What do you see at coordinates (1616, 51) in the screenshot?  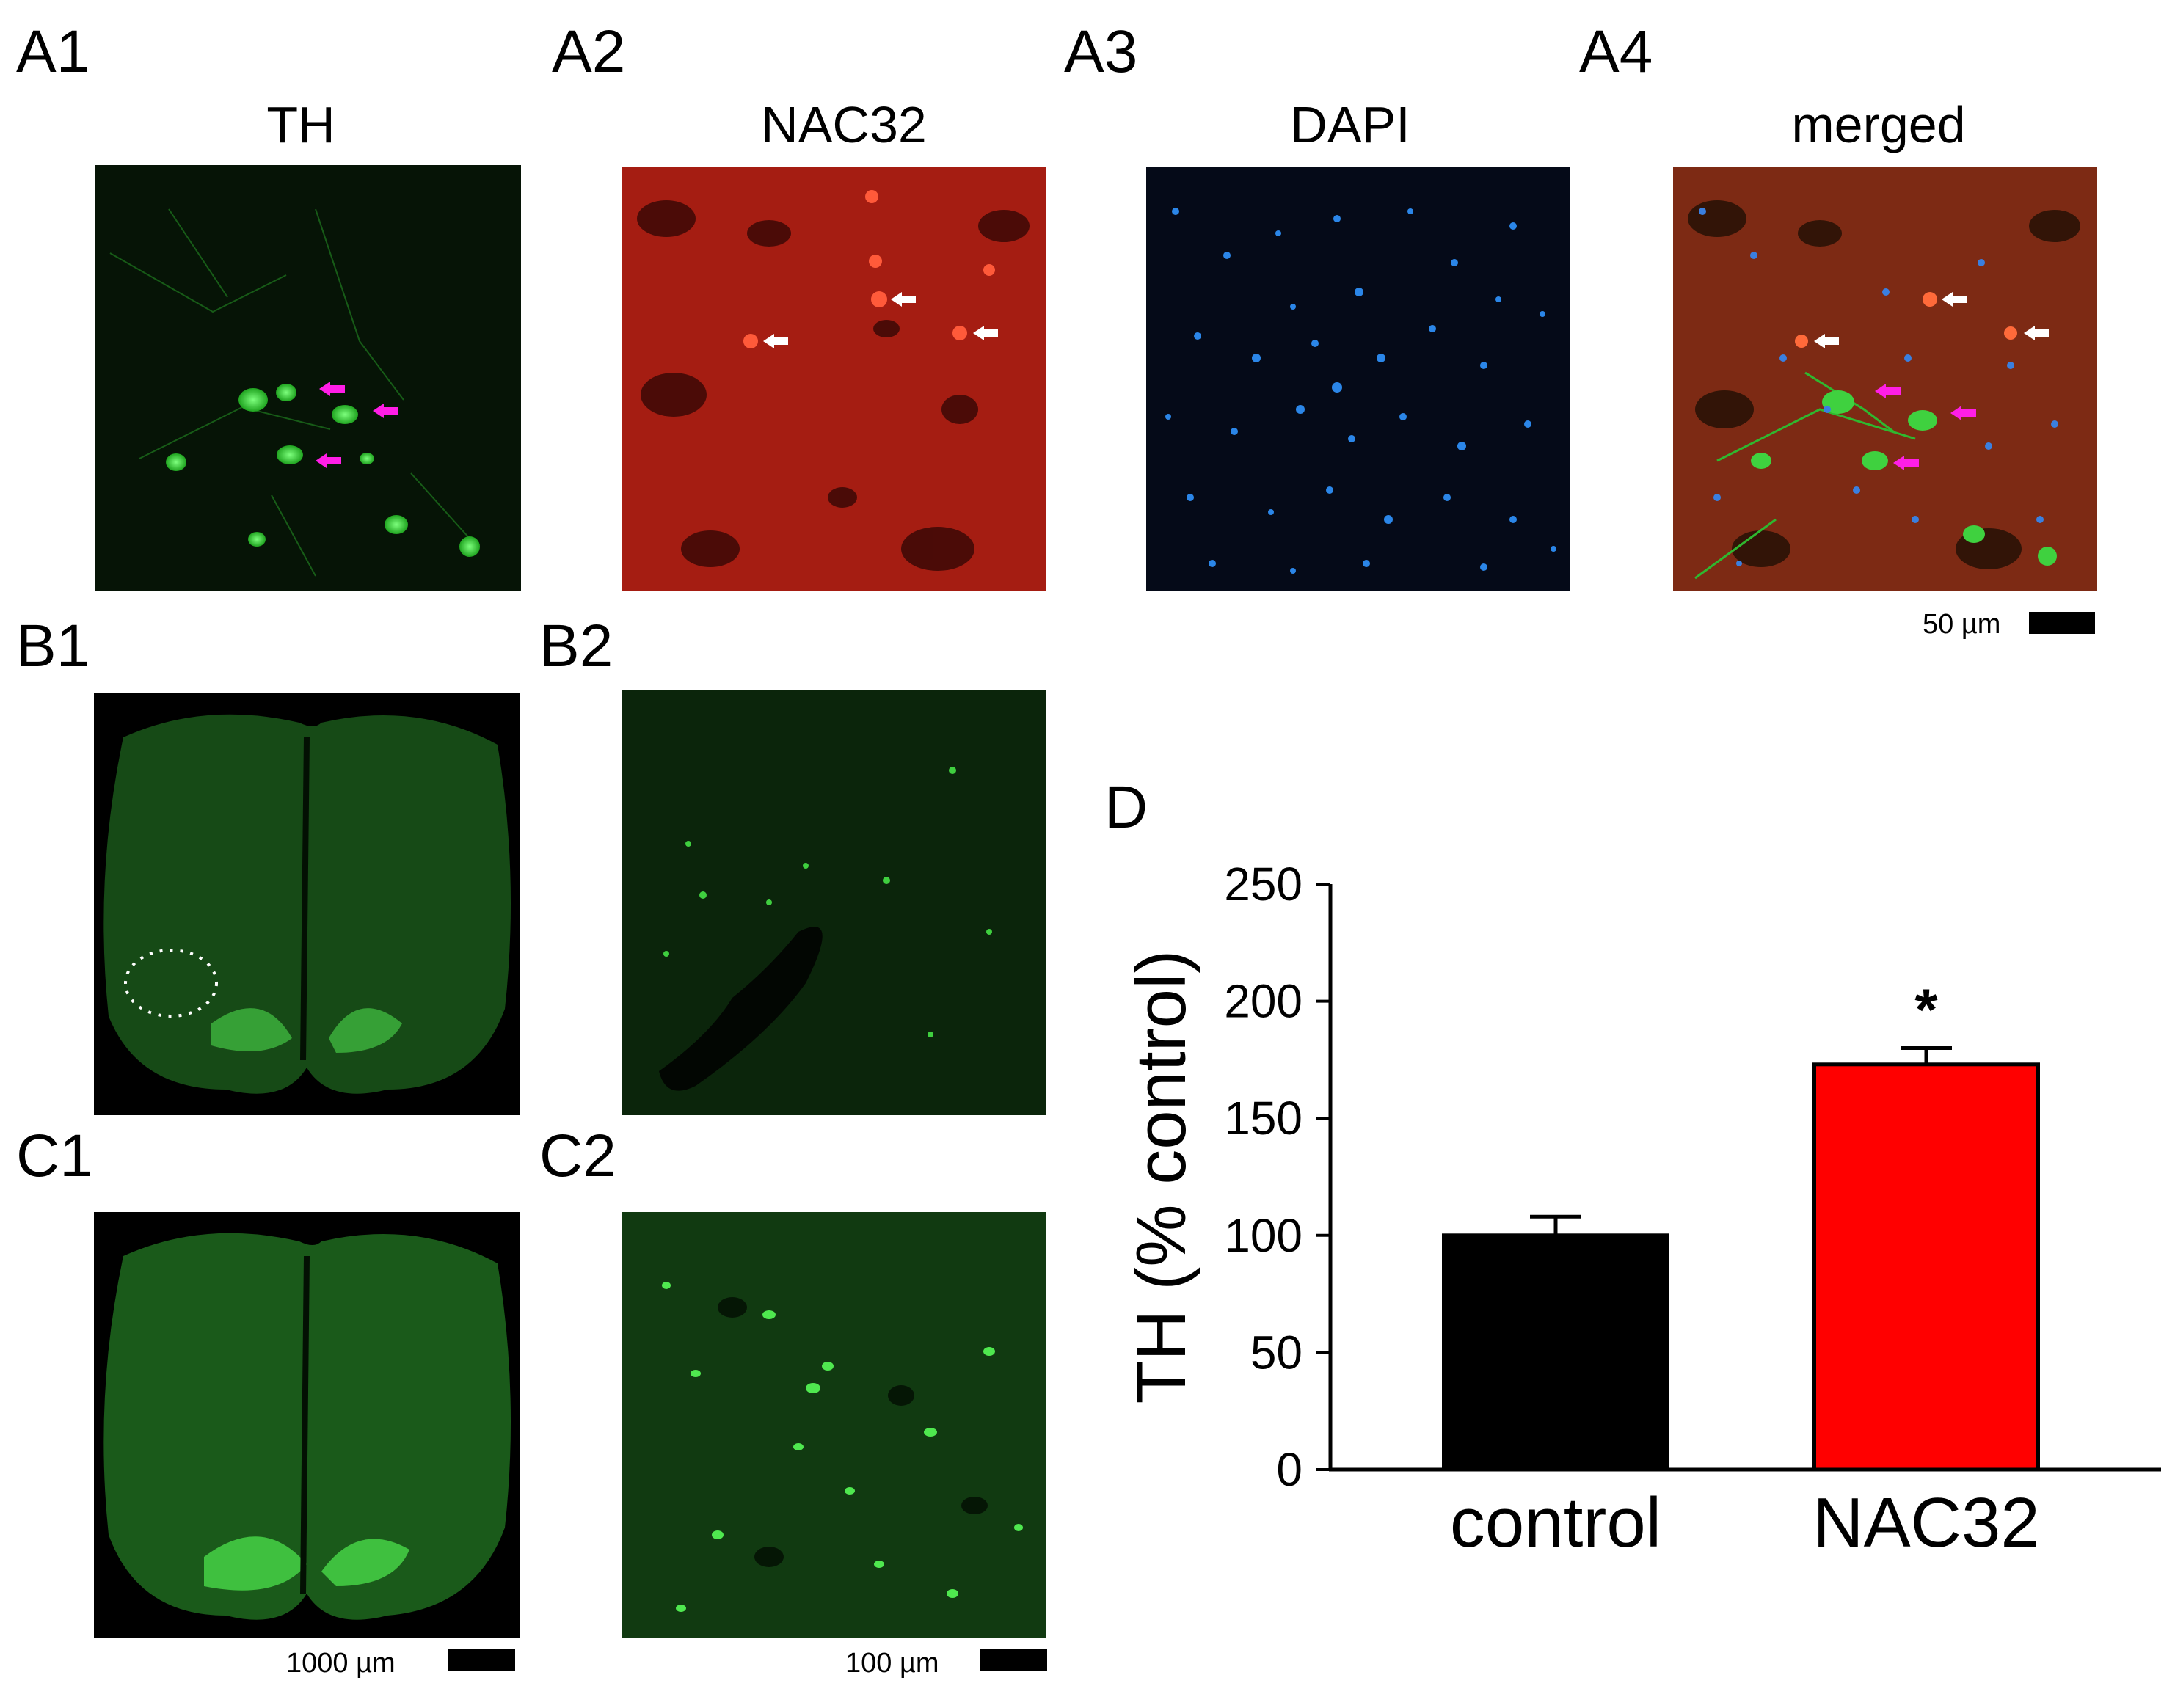 I see `panel-label-a4: A4` at bounding box center [1616, 51].